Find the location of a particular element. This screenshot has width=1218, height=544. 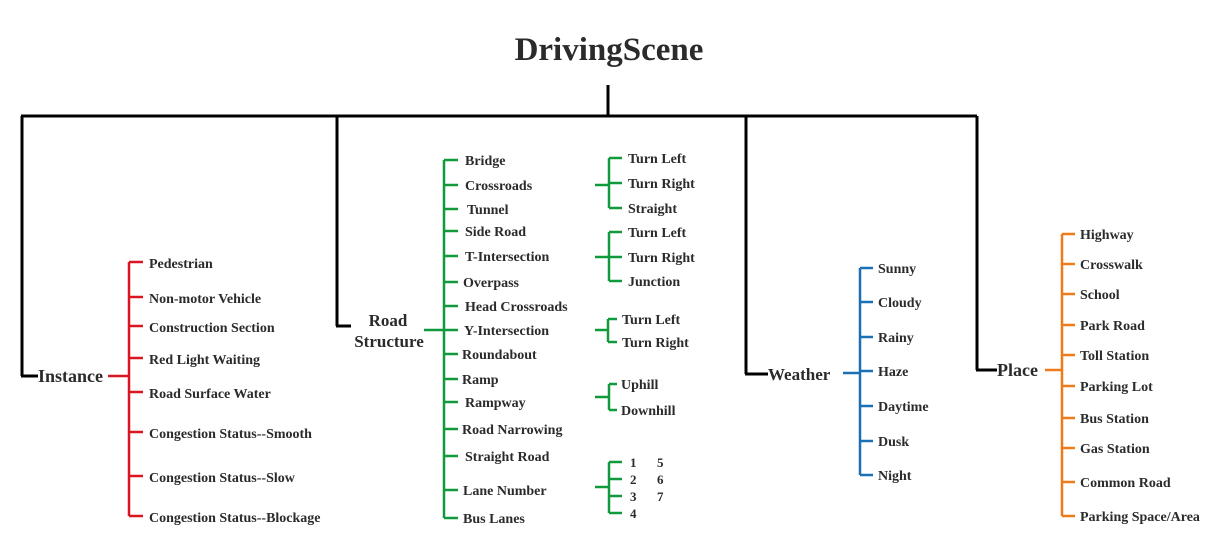

weather-branch: Sunny Cloudy Rainy Haze Daytime Dusk Night is located at coordinates (886, 373).